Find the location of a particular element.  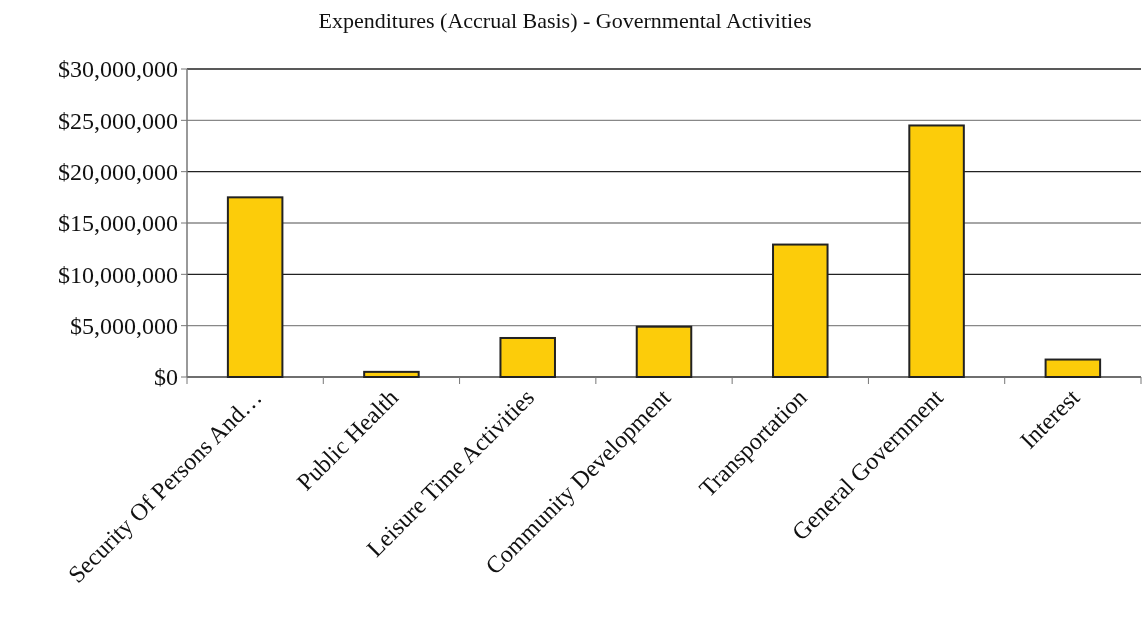

y-tick-label: $10,000,000 is located at coordinates (118, 274).